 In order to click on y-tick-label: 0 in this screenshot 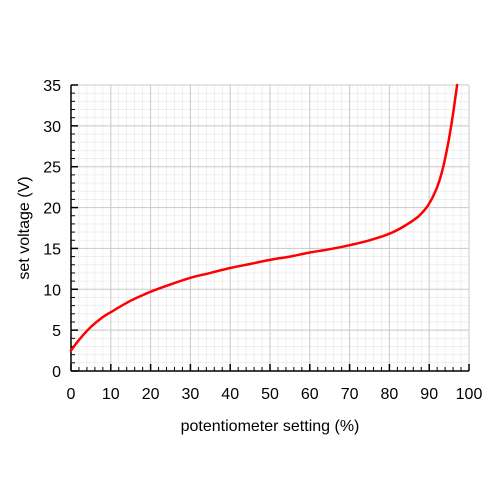, I will do `click(56, 372)`.